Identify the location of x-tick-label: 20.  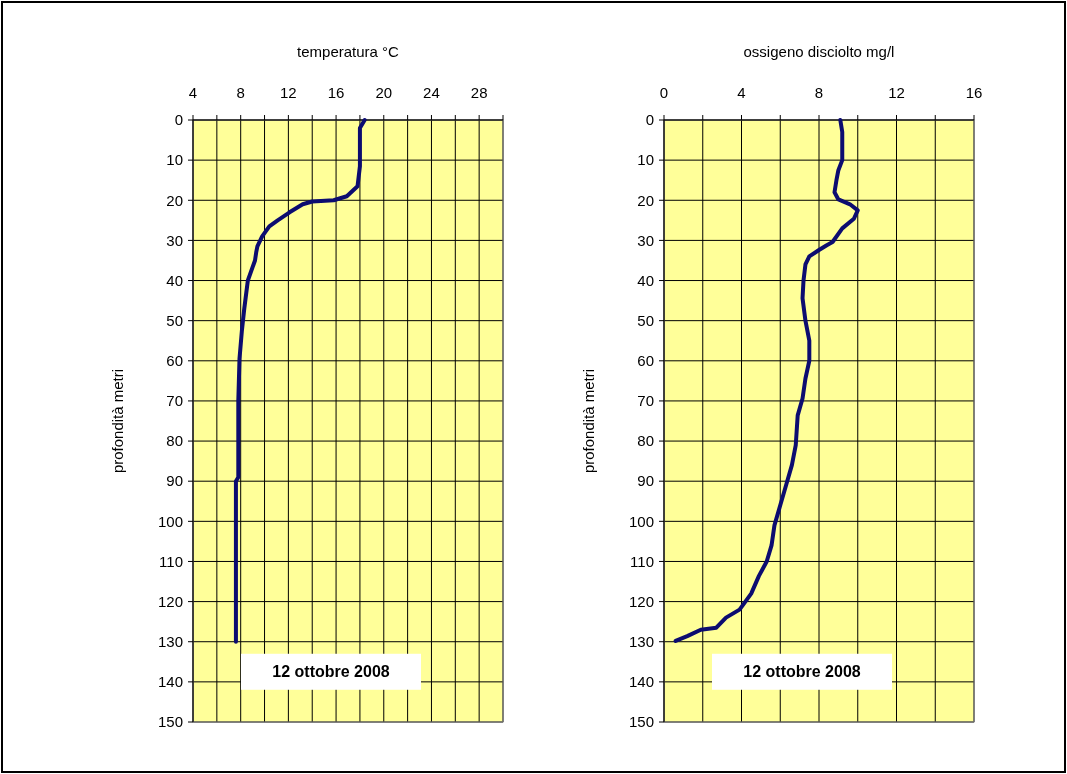
(384, 92).